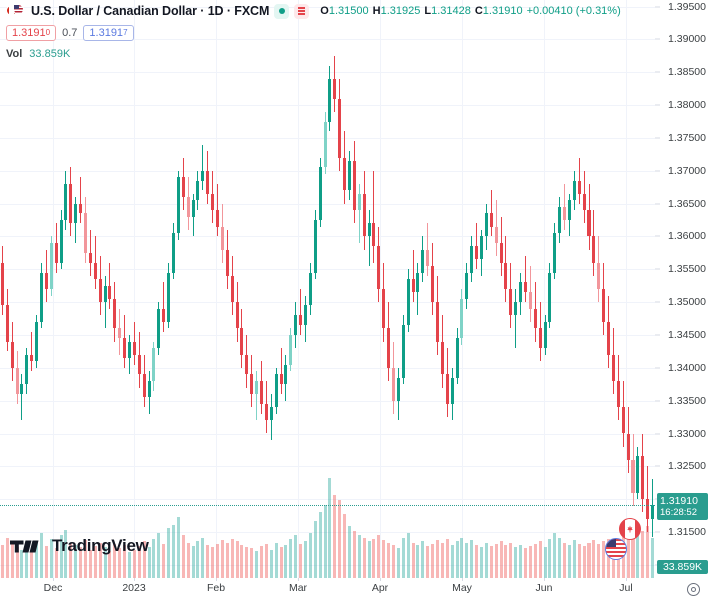  Describe the element at coordinates (687, 367) in the screenshot. I see `price-tick-label: 1.34000` at that location.